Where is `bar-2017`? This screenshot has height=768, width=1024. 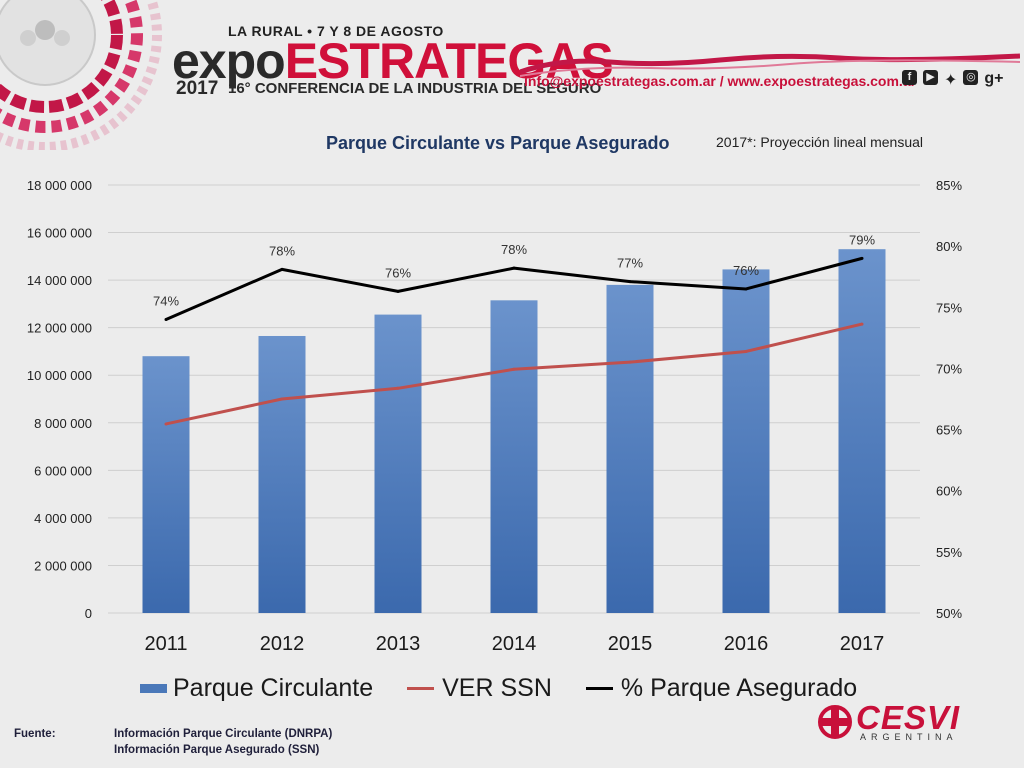 bar-2017 is located at coordinates (862, 431).